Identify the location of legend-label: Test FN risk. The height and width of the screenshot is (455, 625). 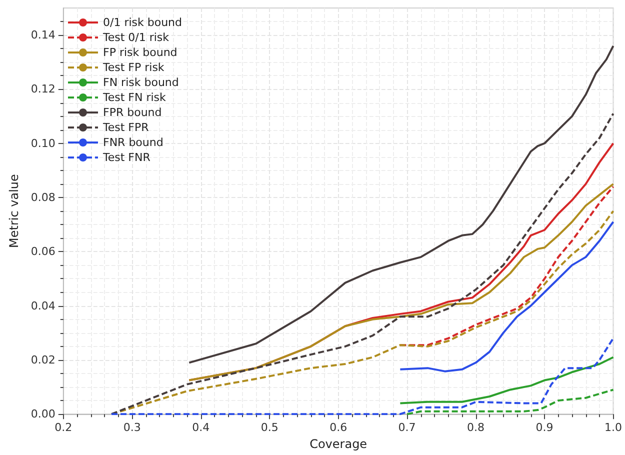
(134, 97).